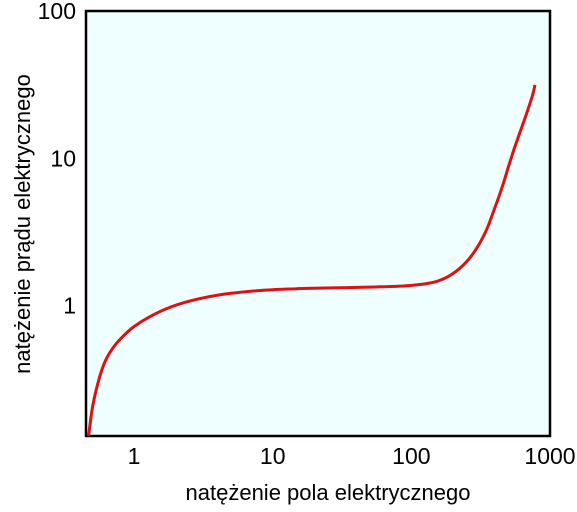  I want to click on y-ticks: 1 10 100, so click(57, 159).